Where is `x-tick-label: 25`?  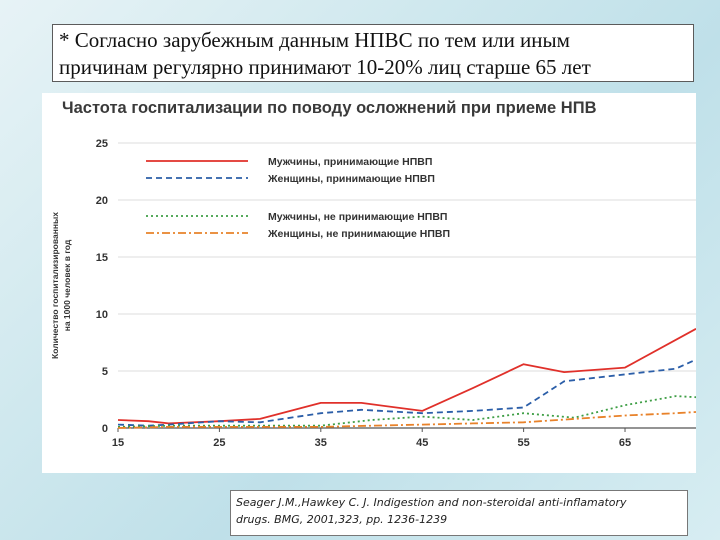 x-tick-label: 25 is located at coordinates (219, 443).